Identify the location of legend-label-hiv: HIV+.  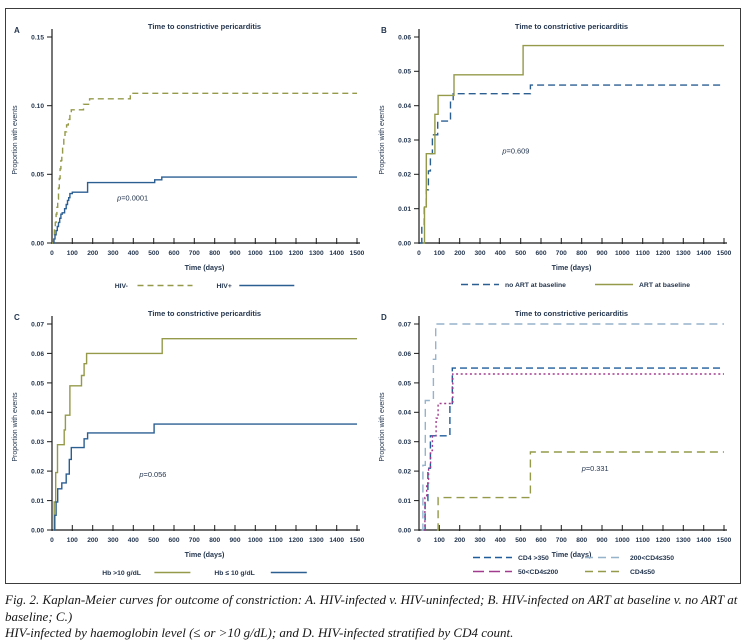
(224, 286).